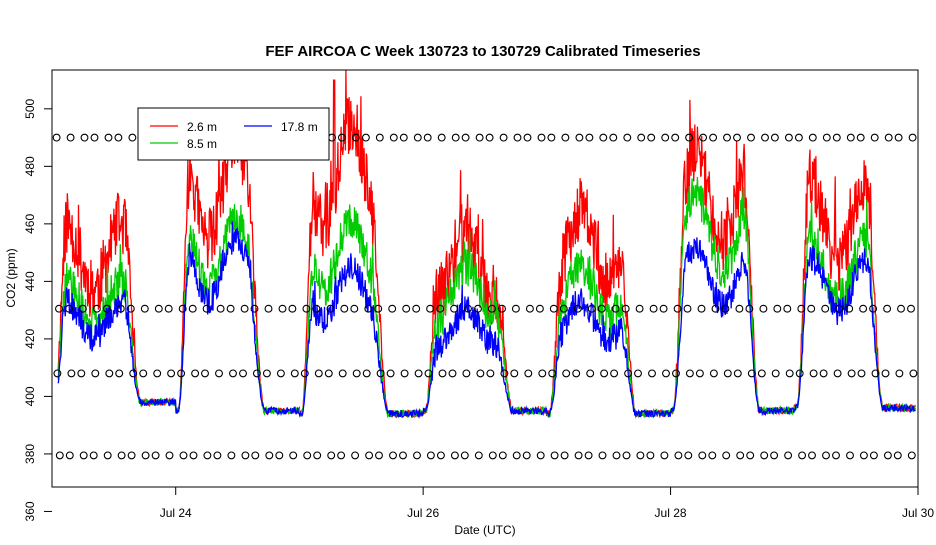  I want to click on x-tick-label-1: Jul 26, so click(423, 513).